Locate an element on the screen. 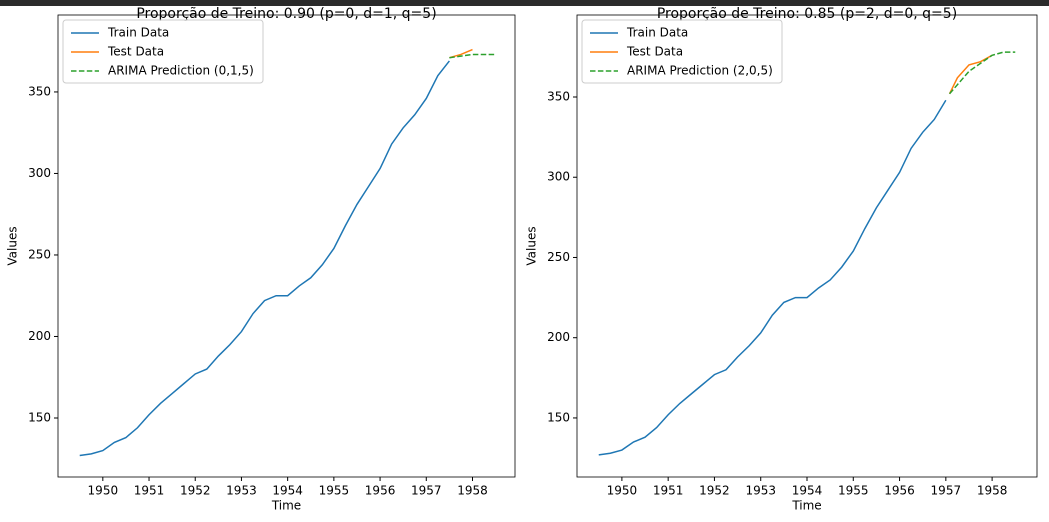  legend-label: ARIMA Prediction (0,1,5) is located at coordinates (181, 71).